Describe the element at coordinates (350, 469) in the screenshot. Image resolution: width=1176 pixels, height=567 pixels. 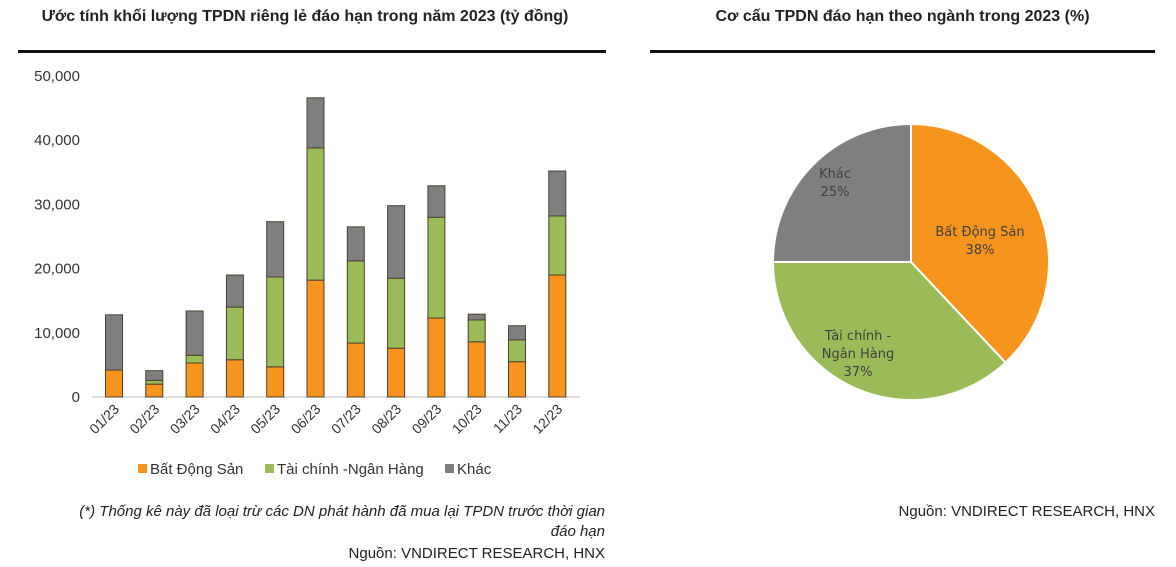
I see `legend-label: Tài chính -Ngân Hàng` at that location.